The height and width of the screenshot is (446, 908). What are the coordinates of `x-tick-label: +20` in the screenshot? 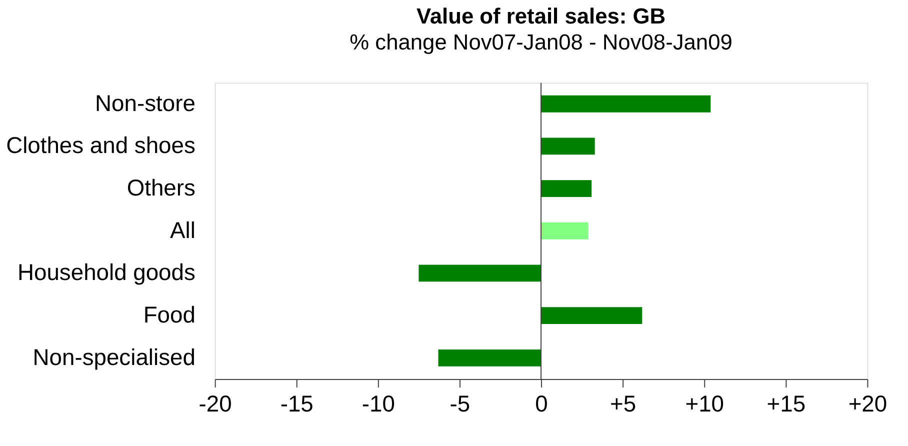 It's located at (868, 403).